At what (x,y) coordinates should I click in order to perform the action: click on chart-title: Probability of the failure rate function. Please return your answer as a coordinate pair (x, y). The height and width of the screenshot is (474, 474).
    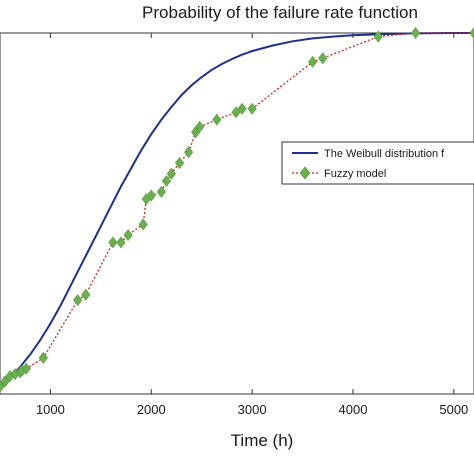
    Looking at the image, I should click on (280, 12).